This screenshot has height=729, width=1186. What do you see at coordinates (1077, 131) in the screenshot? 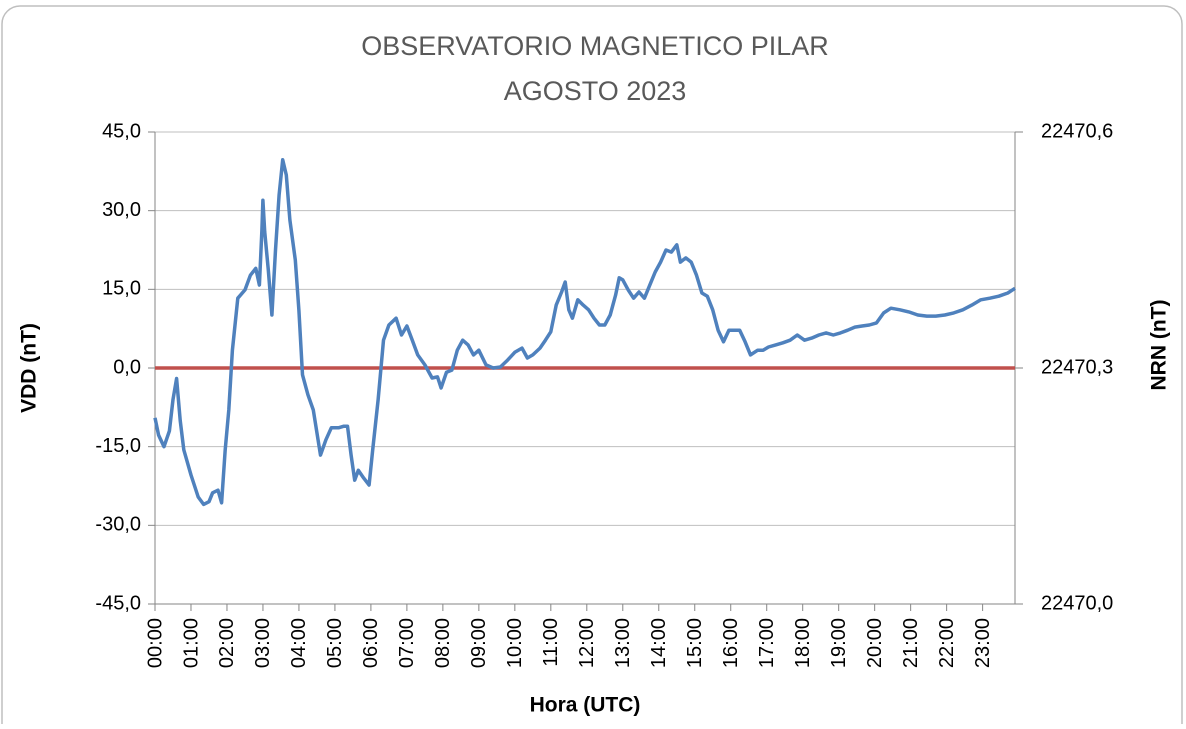
I see `y2-tick-label: 22470,6` at bounding box center [1077, 131].